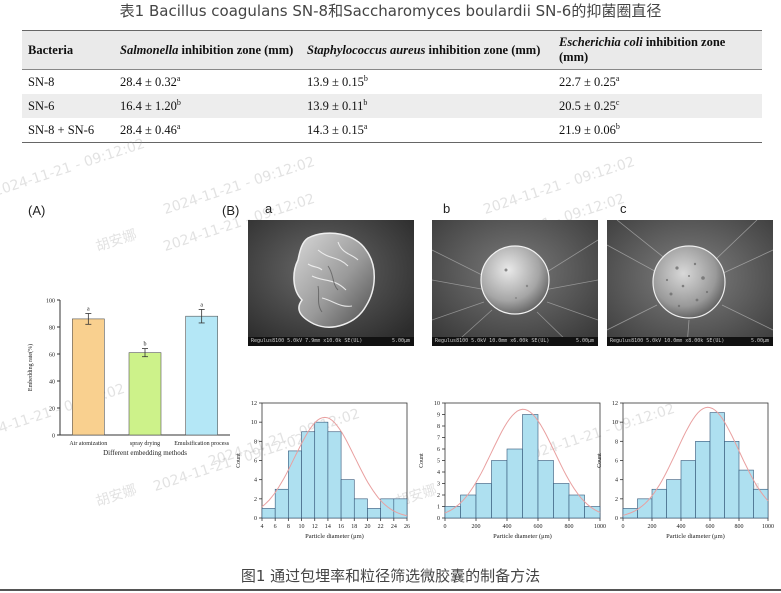 This screenshot has height=593, width=781. I want to click on header-staph-species: Staphylococcus aureus, so click(366, 49).